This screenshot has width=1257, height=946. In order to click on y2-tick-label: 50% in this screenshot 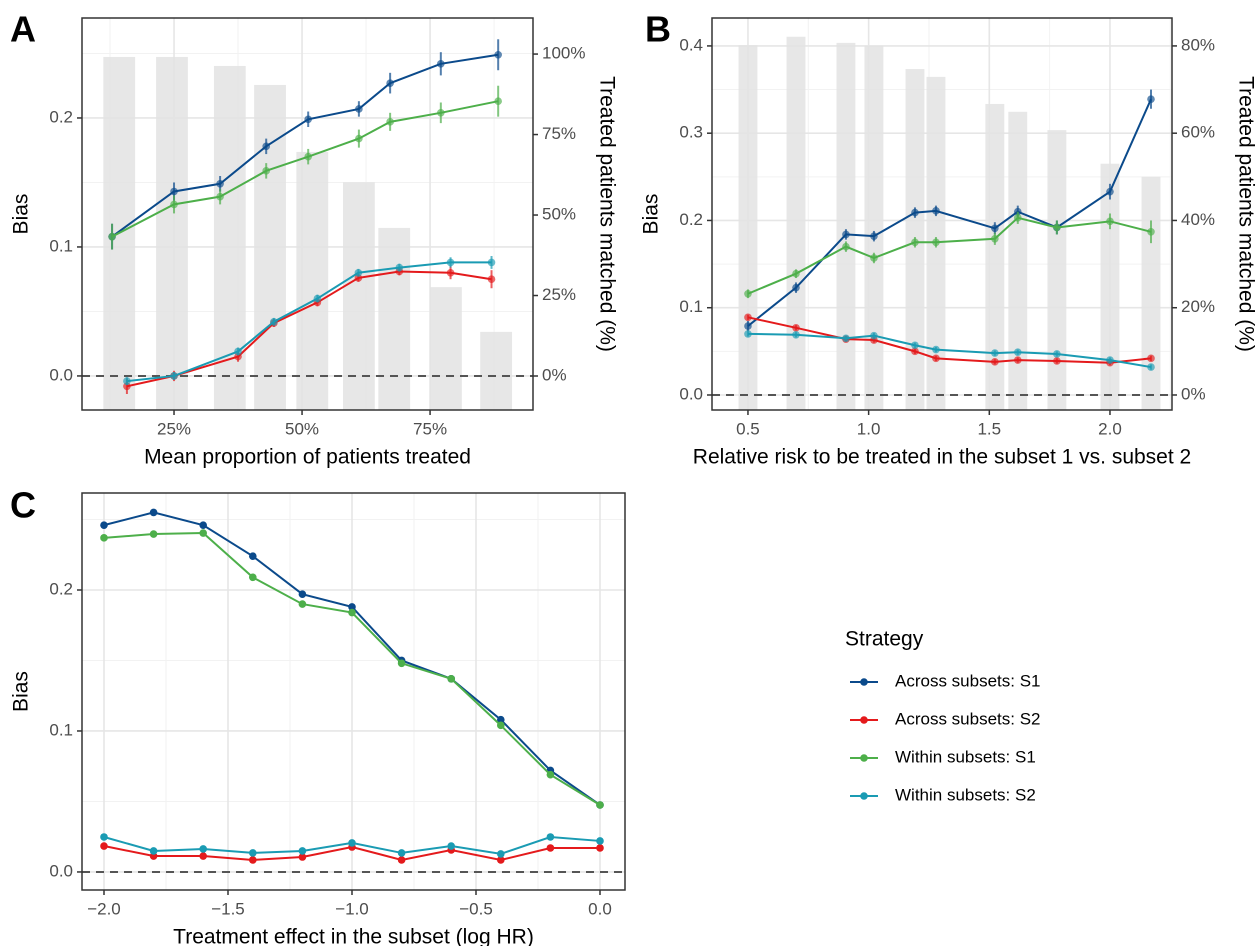, I will do `click(559, 214)`.